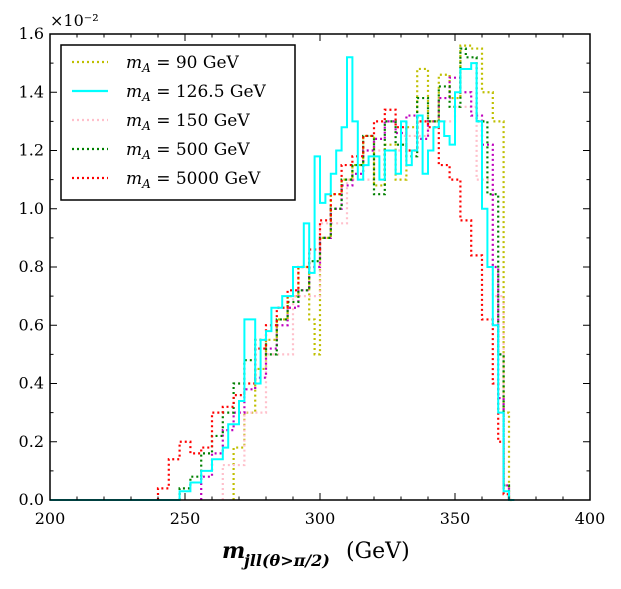  I want to click on x-tick-label: 350, so click(455, 518).